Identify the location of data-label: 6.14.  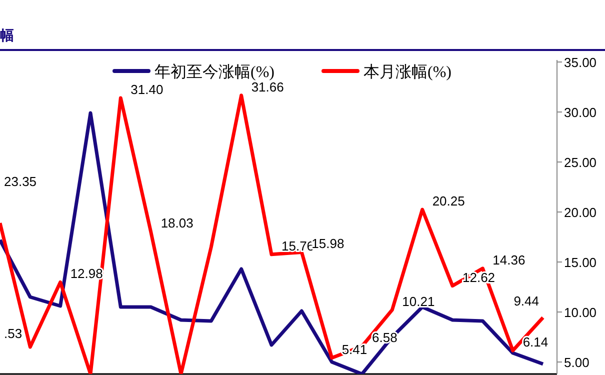
(535, 342).